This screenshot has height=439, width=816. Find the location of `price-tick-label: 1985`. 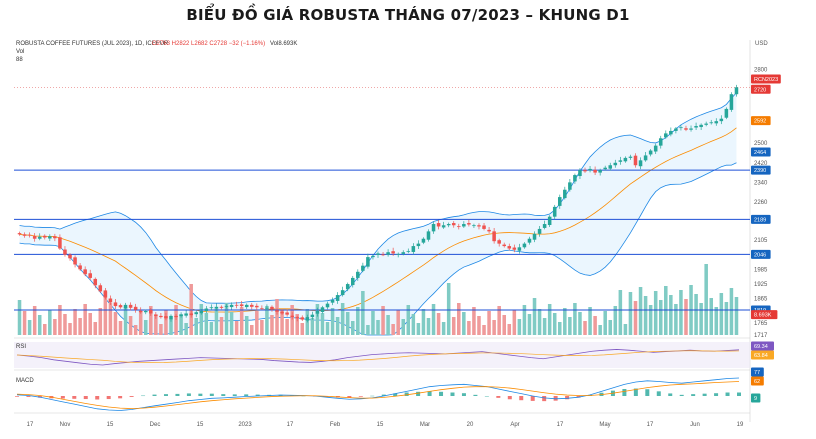

price-tick-label: 1985 is located at coordinates (761, 270).